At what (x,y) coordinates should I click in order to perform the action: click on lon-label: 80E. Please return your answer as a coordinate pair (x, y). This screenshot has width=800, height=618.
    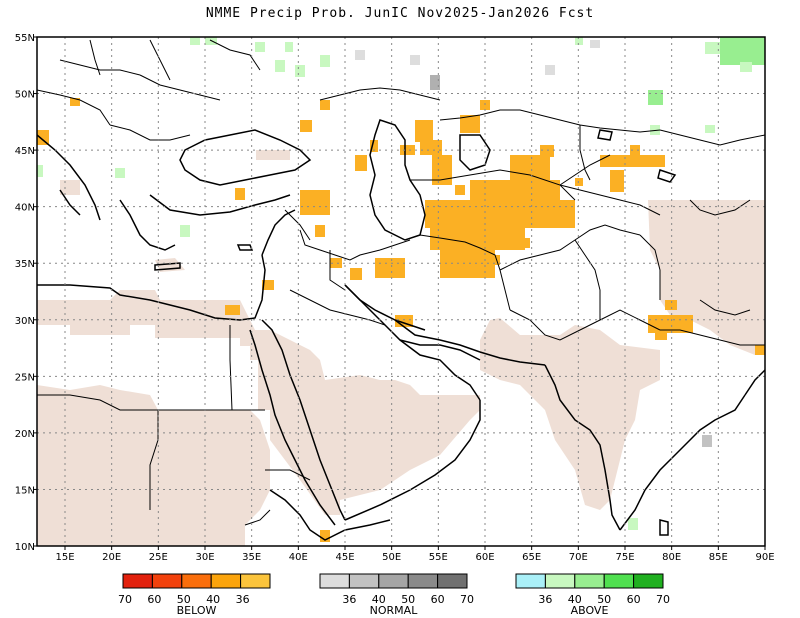
    Looking at the image, I should click on (671, 557).